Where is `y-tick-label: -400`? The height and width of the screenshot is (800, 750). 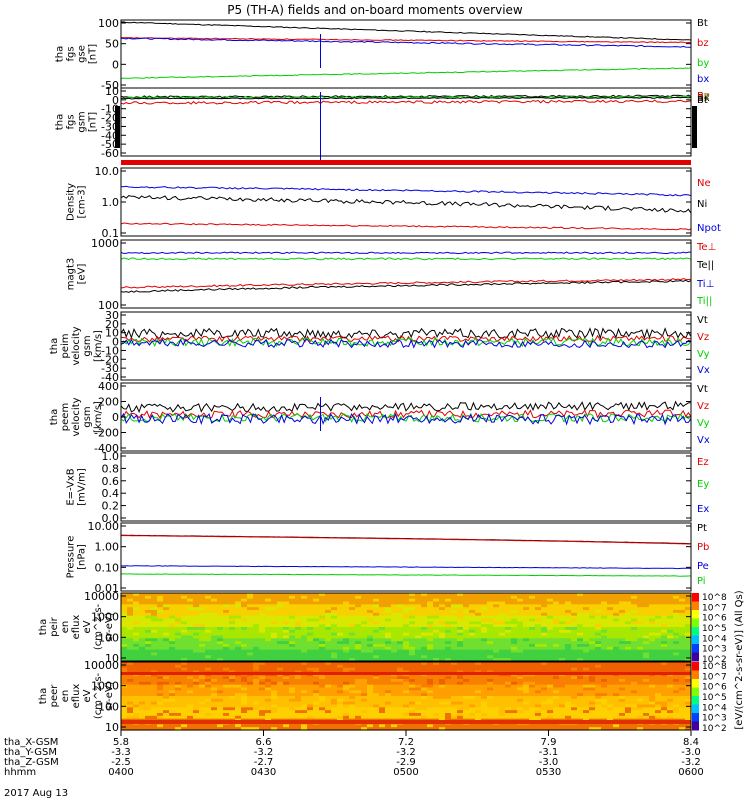 y-tick-label: -400 is located at coordinates (106, 448).